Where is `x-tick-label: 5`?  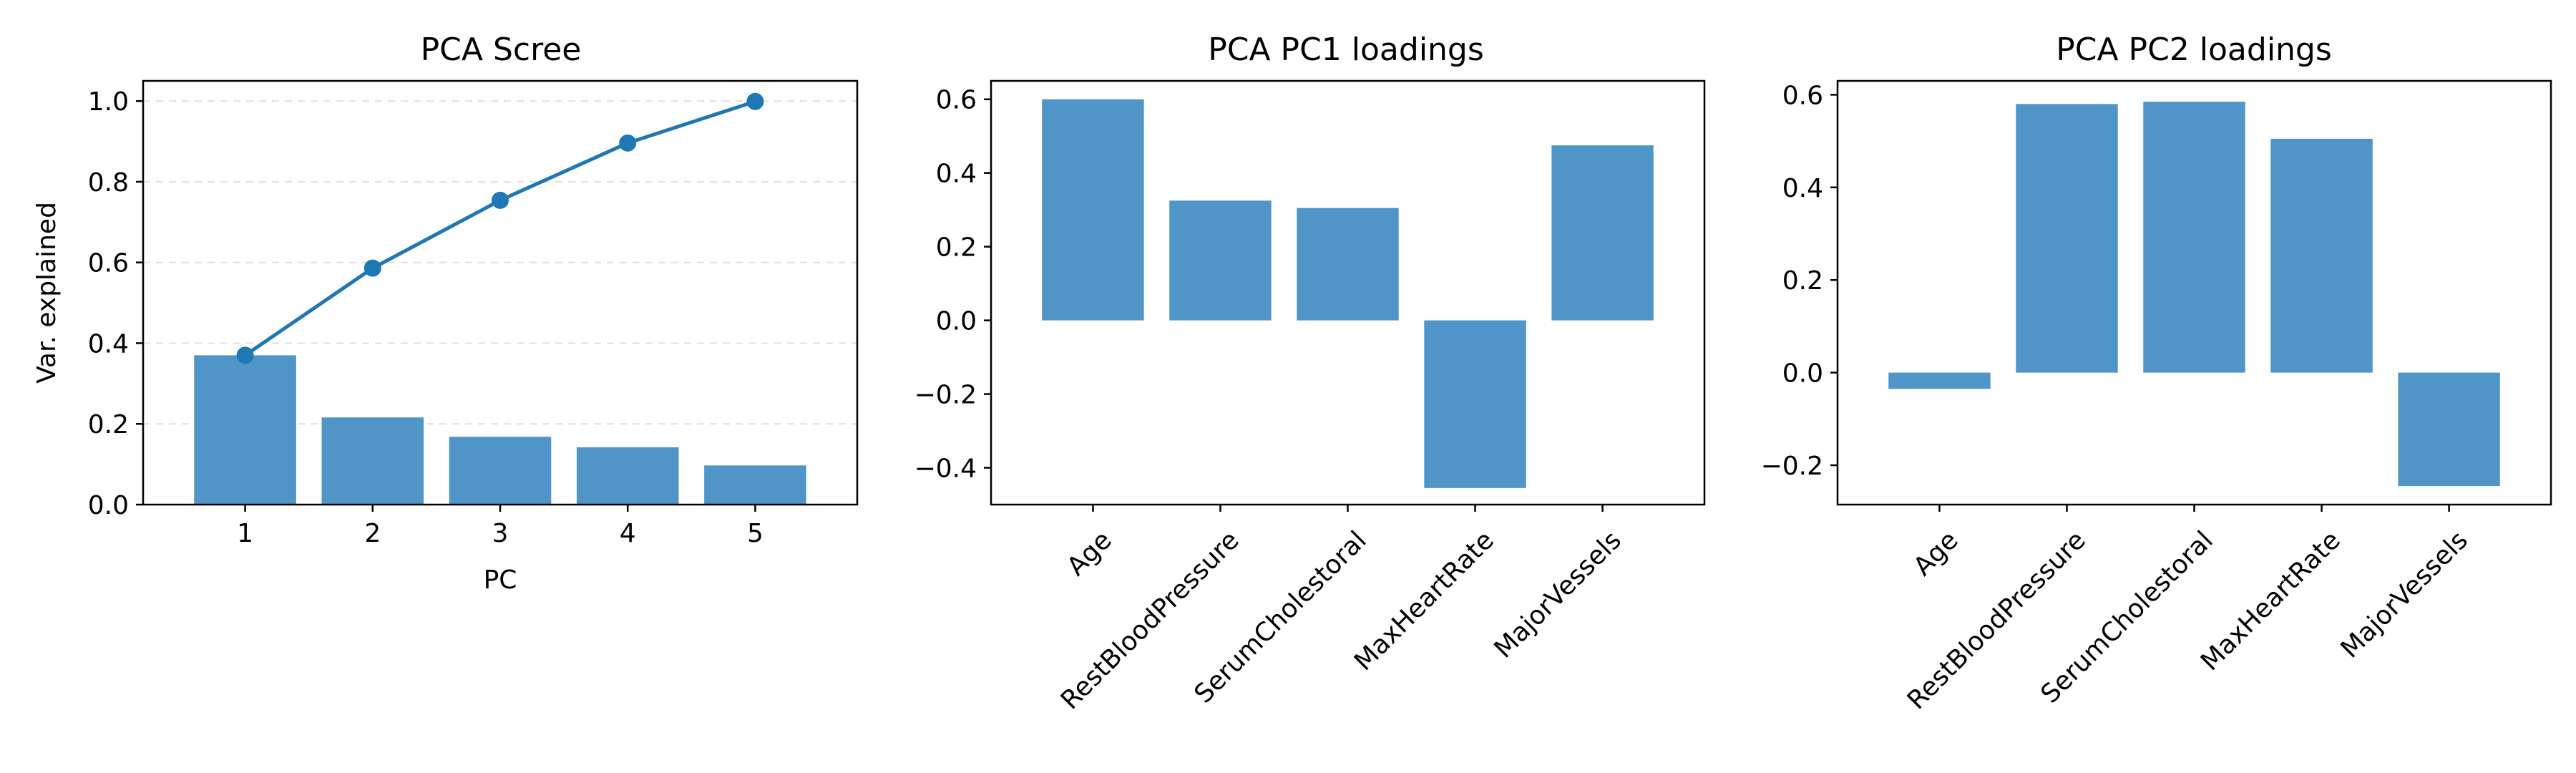
x-tick-label: 5 is located at coordinates (755, 533).